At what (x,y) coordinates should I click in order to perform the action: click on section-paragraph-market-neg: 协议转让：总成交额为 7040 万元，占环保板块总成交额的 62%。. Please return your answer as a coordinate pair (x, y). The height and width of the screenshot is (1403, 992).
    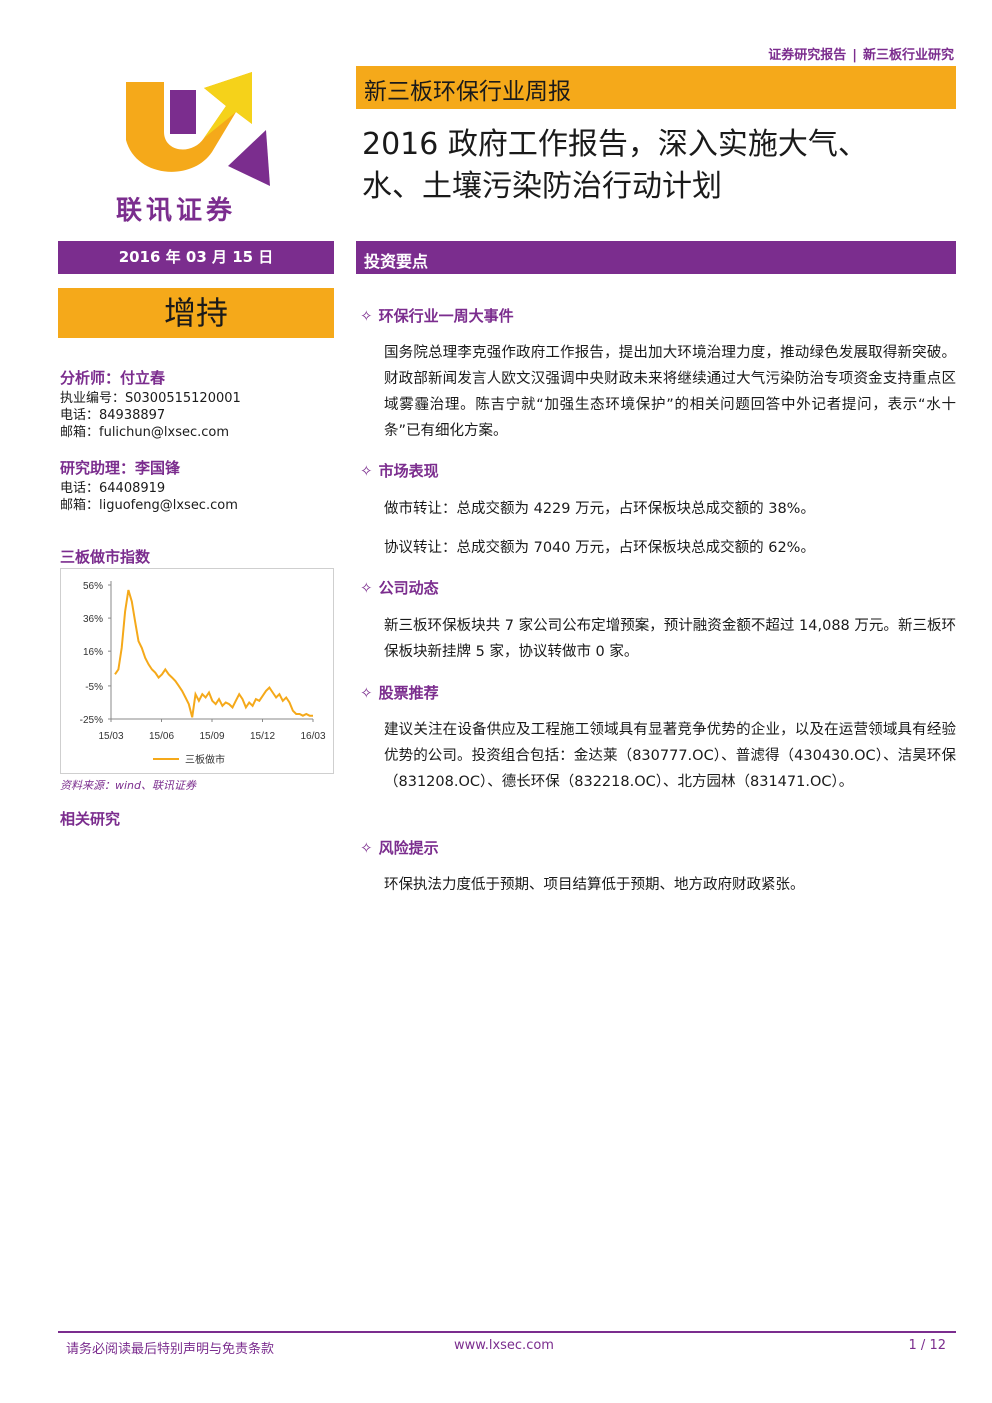
    Looking at the image, I should click on (599, 548).